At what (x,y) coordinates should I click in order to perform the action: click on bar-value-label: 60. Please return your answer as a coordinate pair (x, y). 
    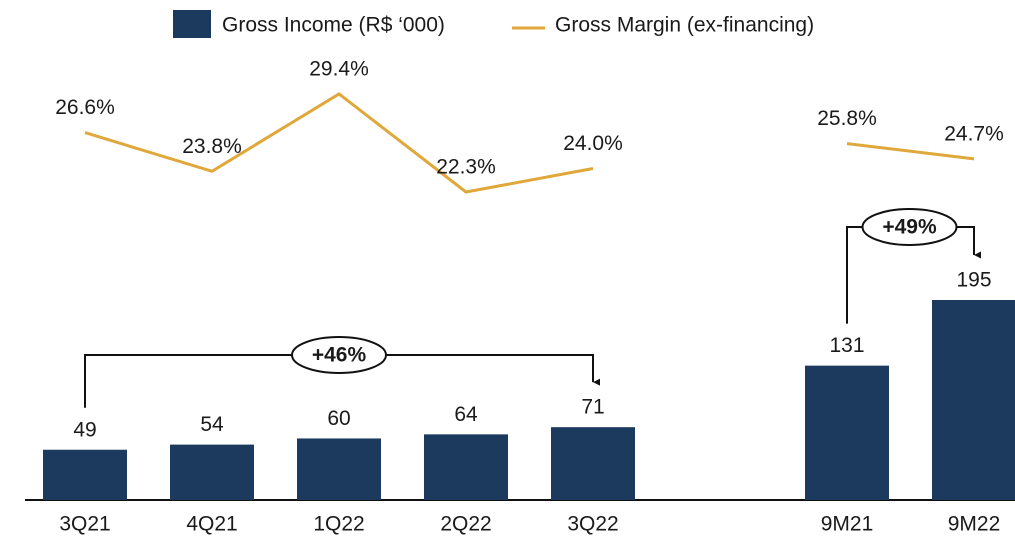
    Looking at the image, I should click on (338, 418).